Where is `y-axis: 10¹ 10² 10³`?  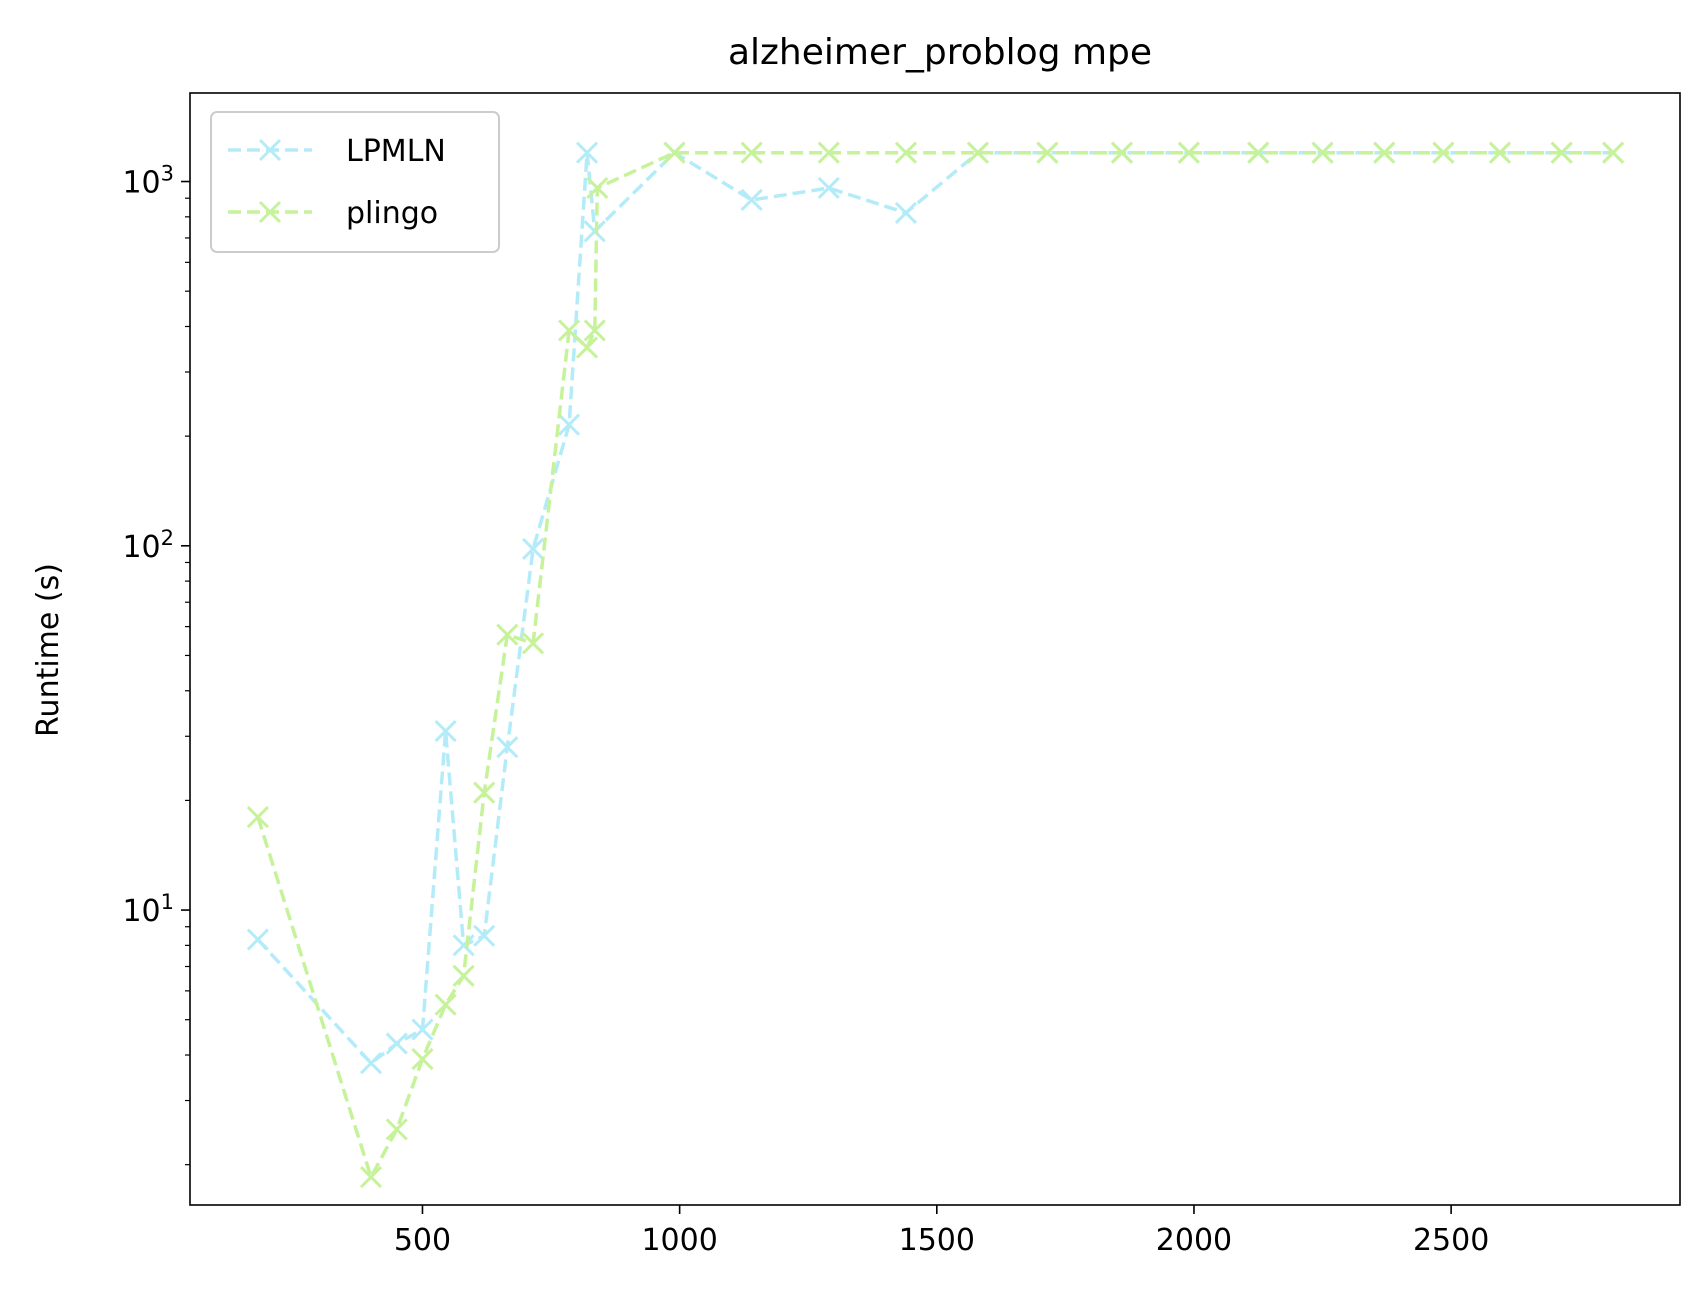 y-axis: 10¹ 10² 10³ is located at coordinates (156, 664).